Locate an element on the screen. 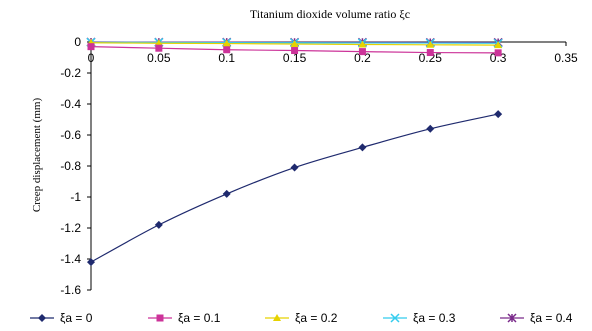  legend-item-1: ξa = 0.1 is located at coordinates (184, 318).